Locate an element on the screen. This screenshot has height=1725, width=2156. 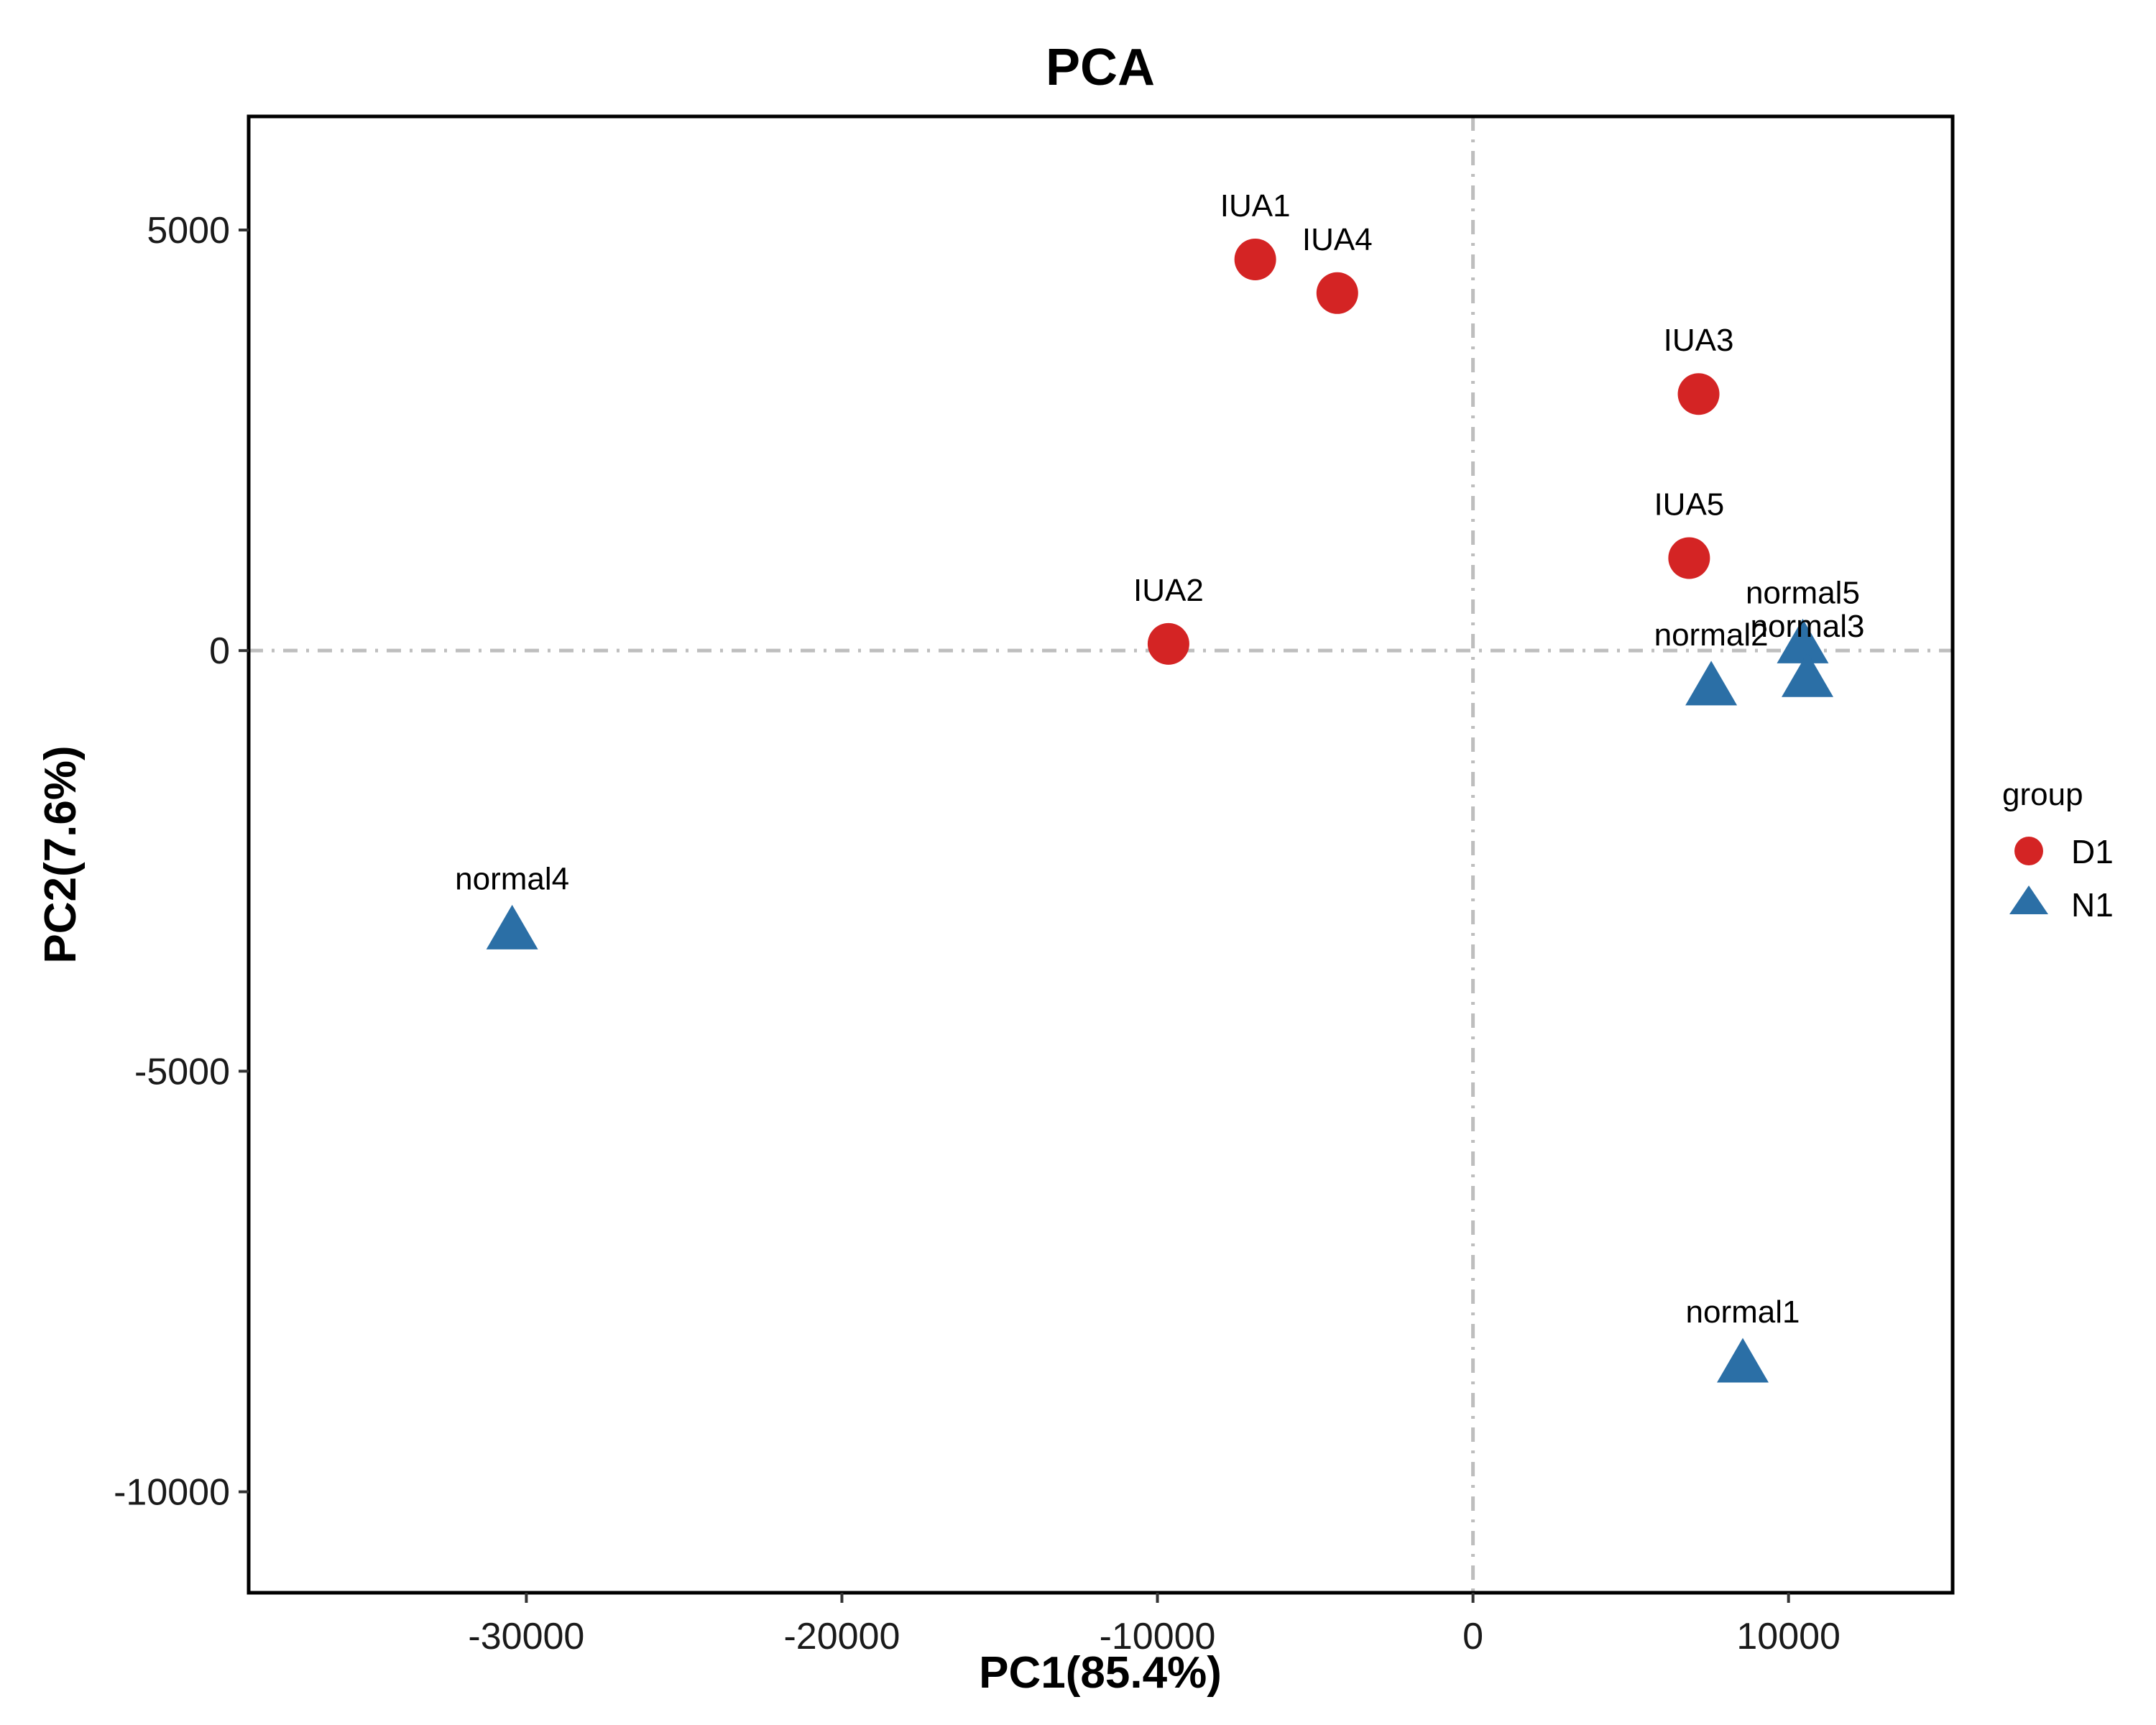
point-IUA3 is located at coordinates (1698, 394).